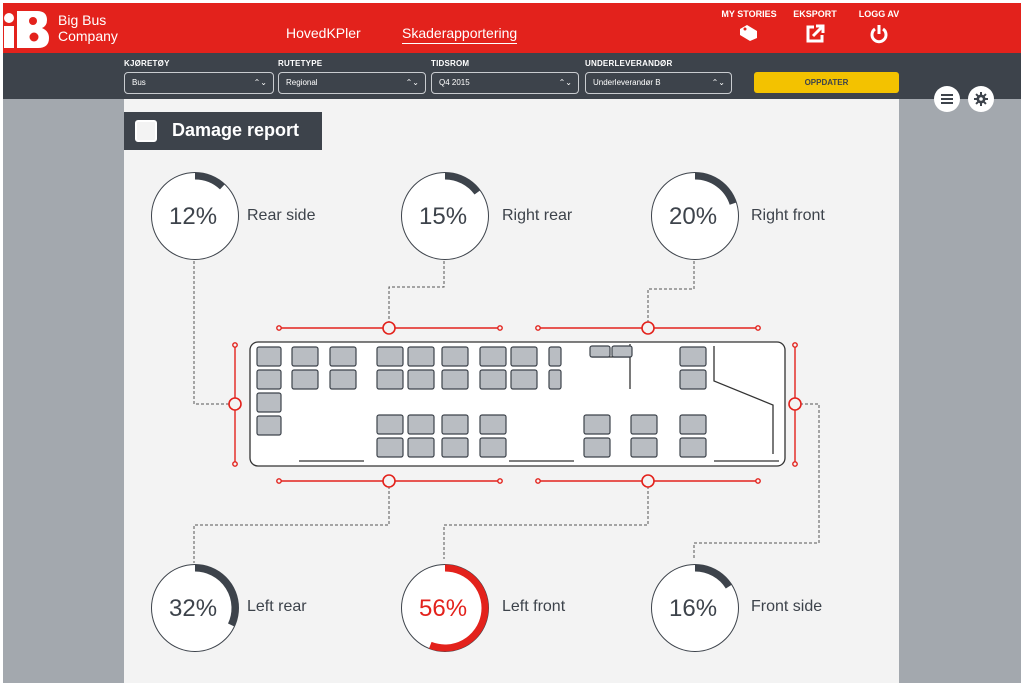 This screenshot has width=1024, height=683. What do you see at coordinates (454, 82) in the screenshot?
I see `tidsrom-select-value: Q4 2015` at bounding box center [454, 82].